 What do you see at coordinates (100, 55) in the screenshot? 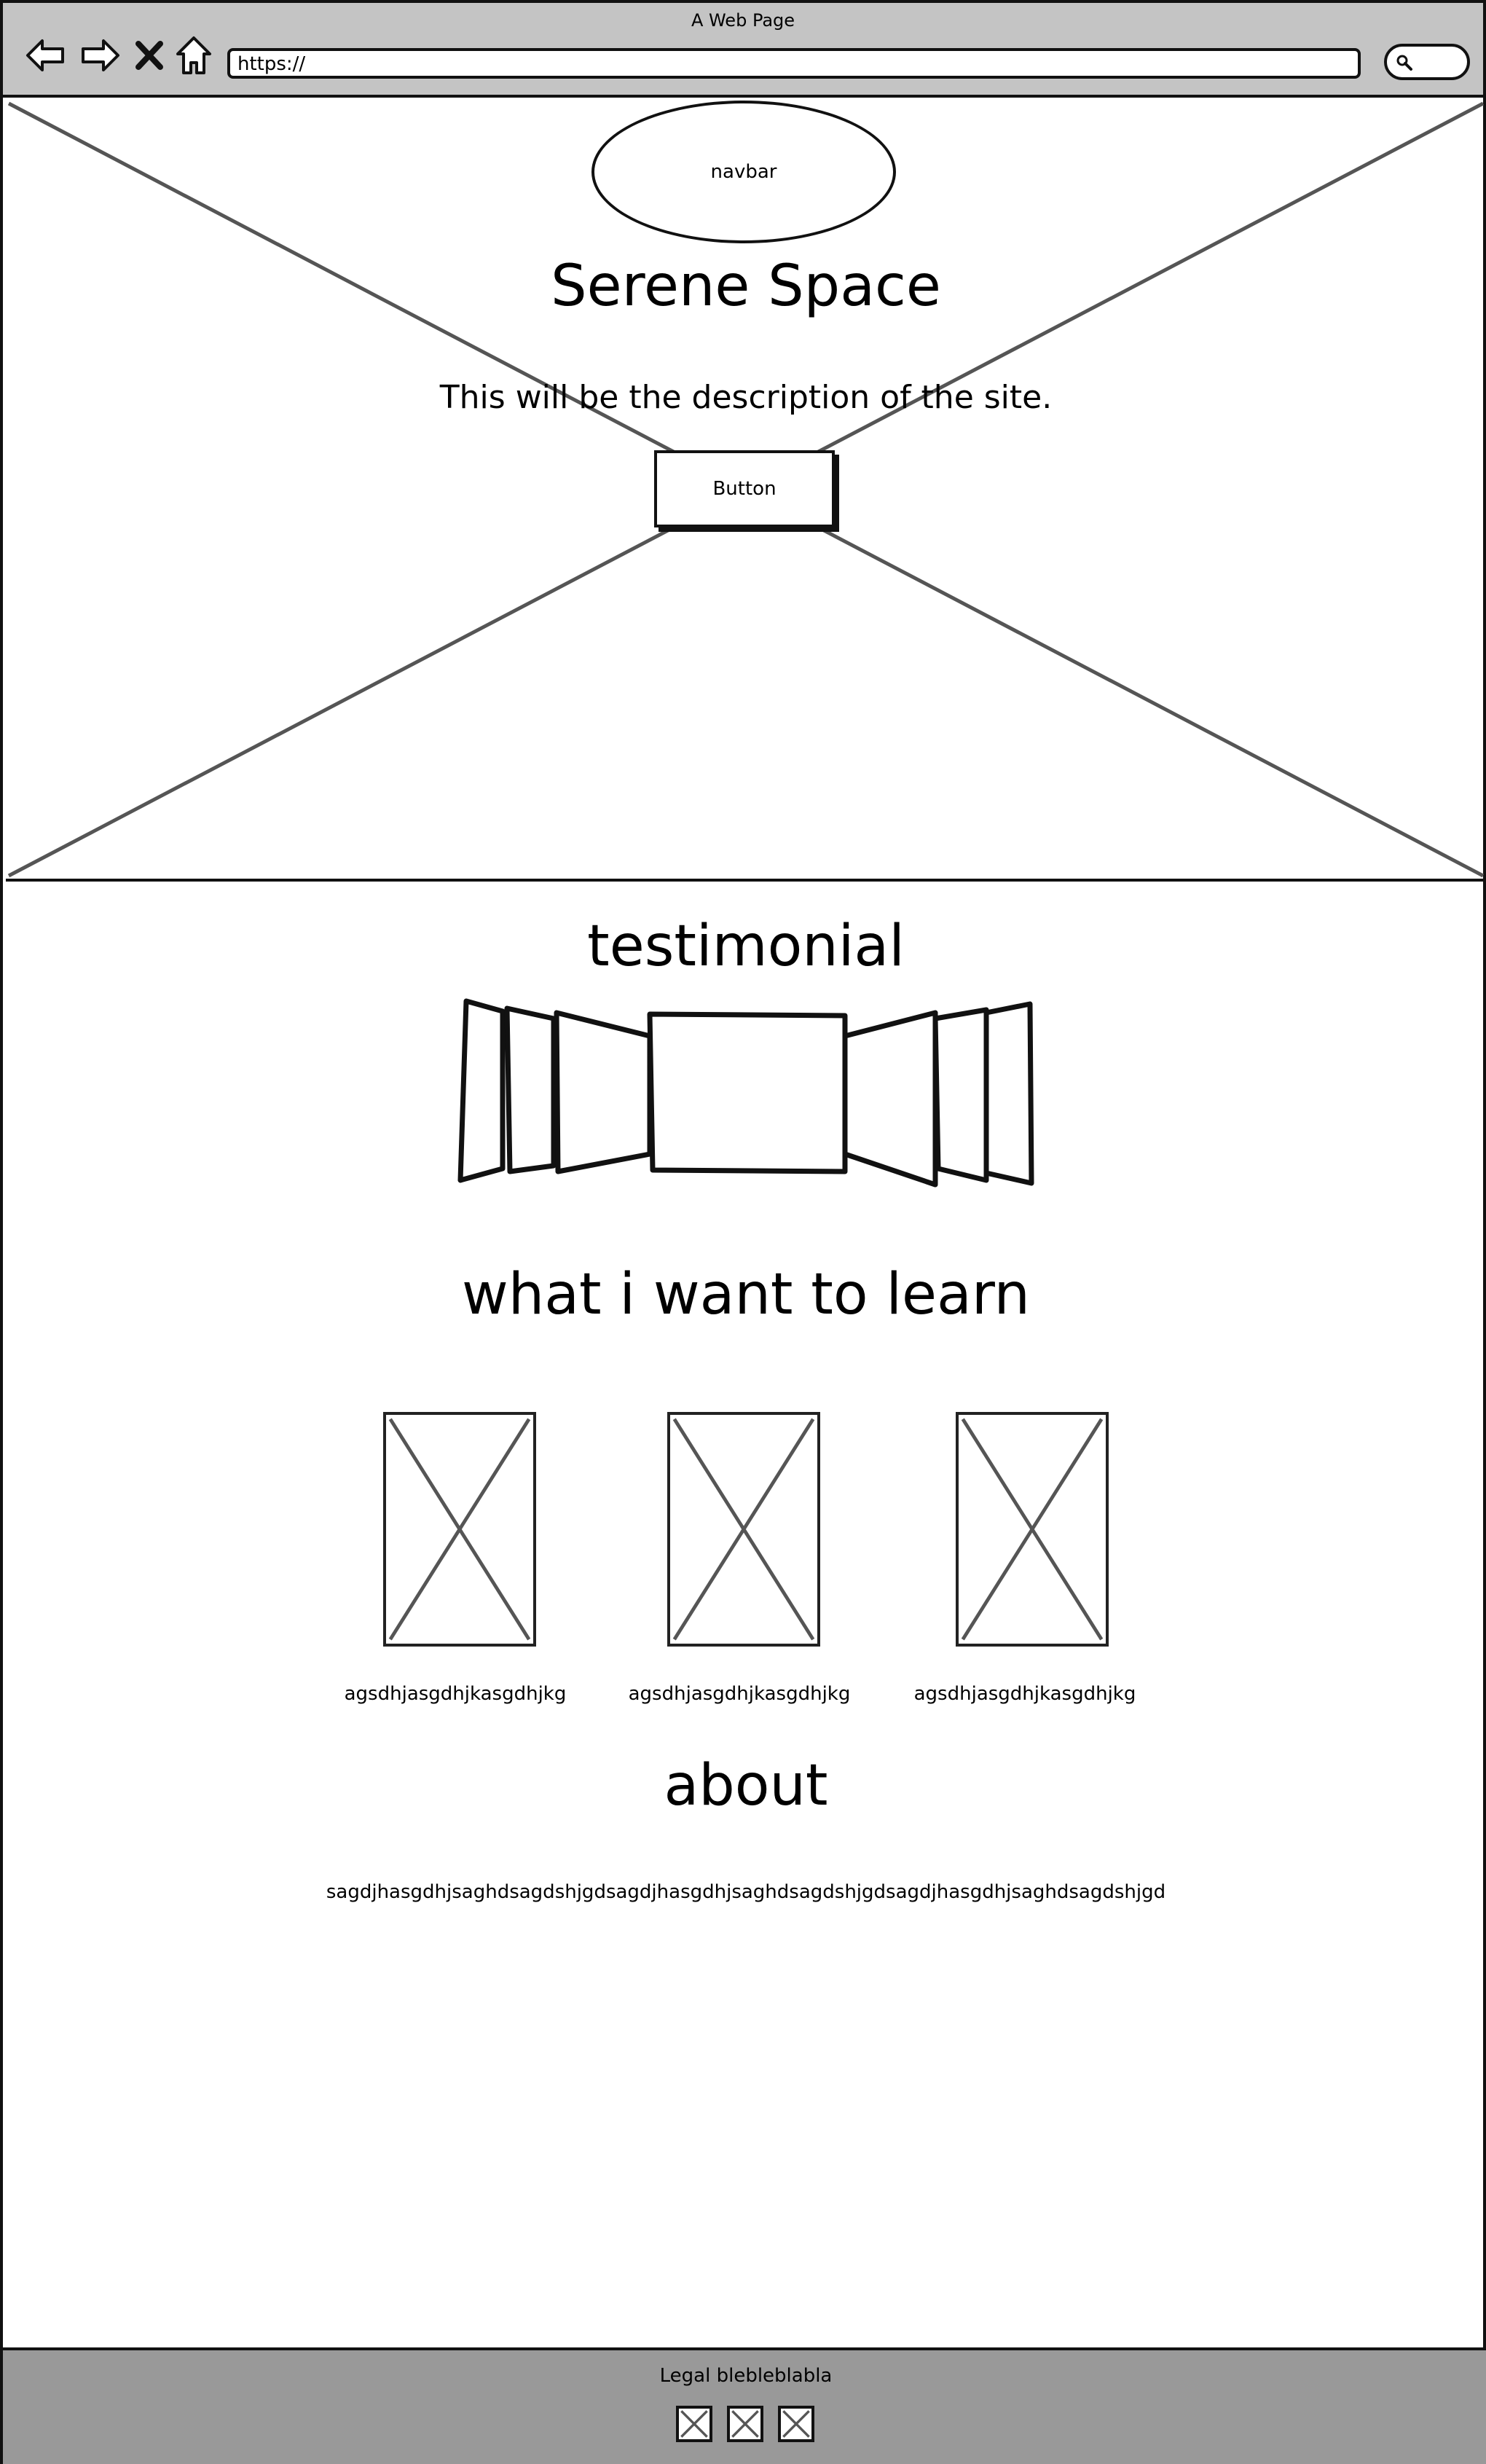
I see `forward-arrow-icon` at bounding box center [100, 55].